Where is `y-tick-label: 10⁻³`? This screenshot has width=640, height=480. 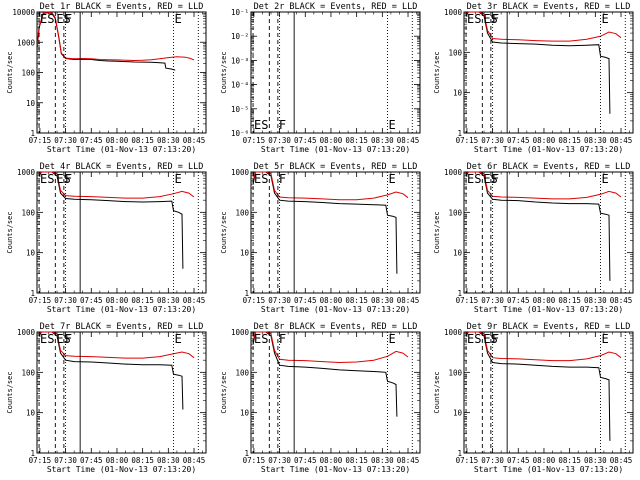 y-tick-label: 10⁻³ is located at coordinates (240, 60).